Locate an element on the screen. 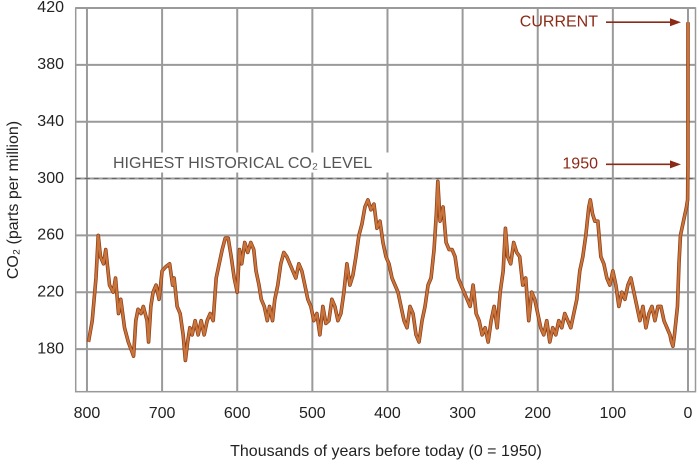 The width and height of the screenshot is (699, 465). x-tick-label: 400 is located at coordinates (387, 413).